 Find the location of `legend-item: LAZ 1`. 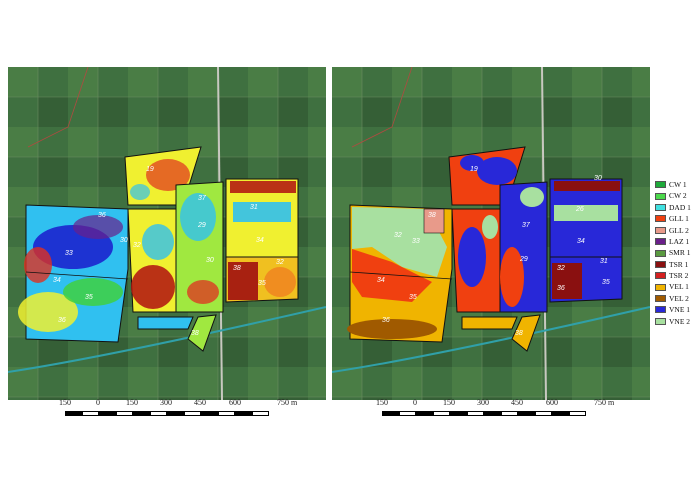

legend-item: LAZ 1 is located at coordinates (677, 241).